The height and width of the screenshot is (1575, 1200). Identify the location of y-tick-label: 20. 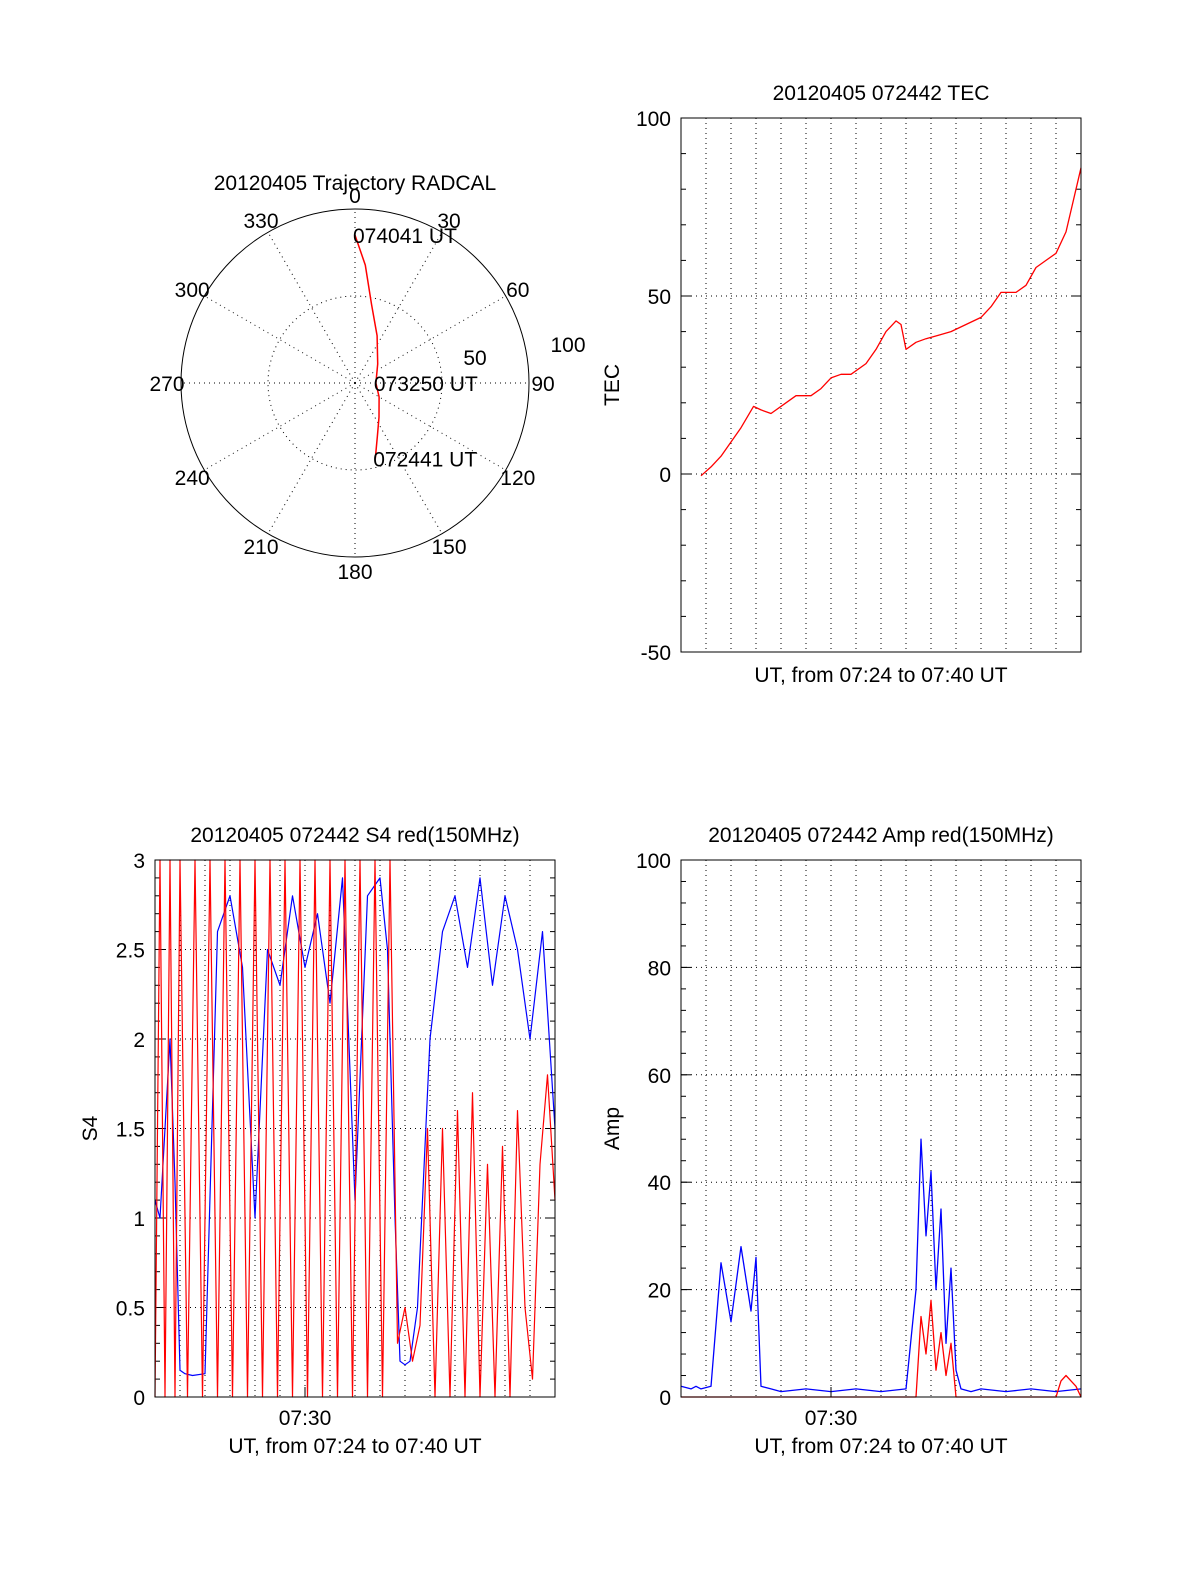
(659, 1291).